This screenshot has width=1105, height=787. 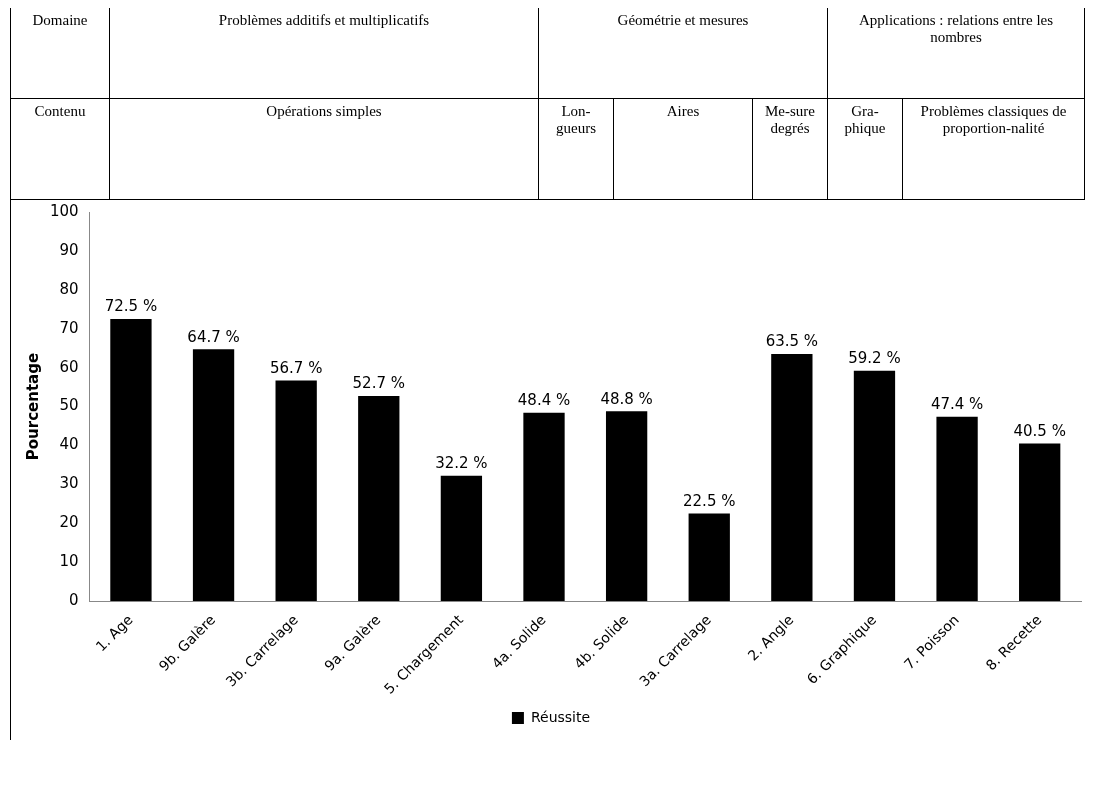 I want to click on data-label: 72.5 %, so click(x=131, y=306).